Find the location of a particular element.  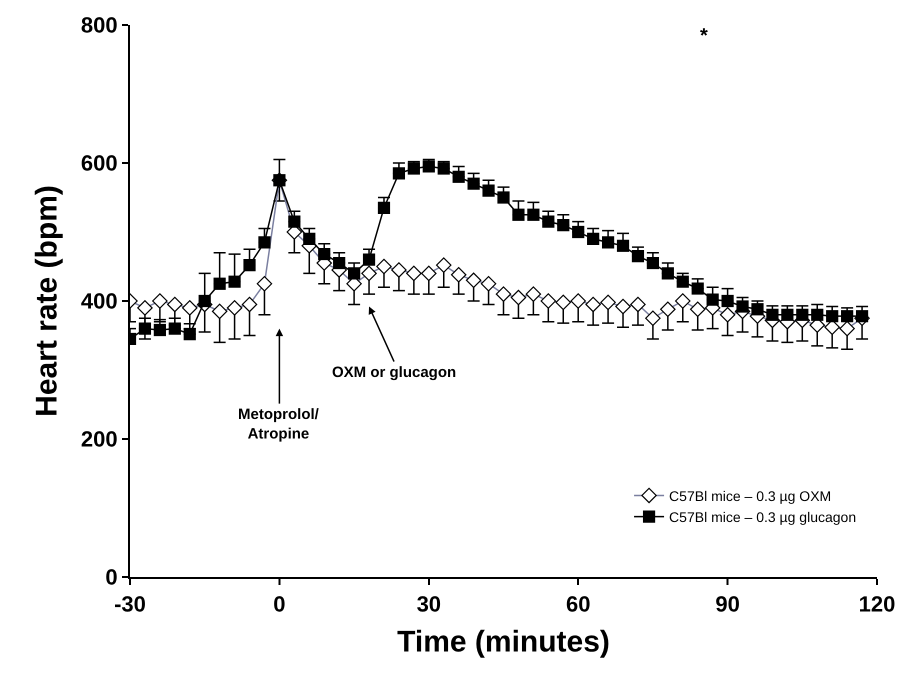

y-tick-label: 600 is located at coordinates (99, 163).